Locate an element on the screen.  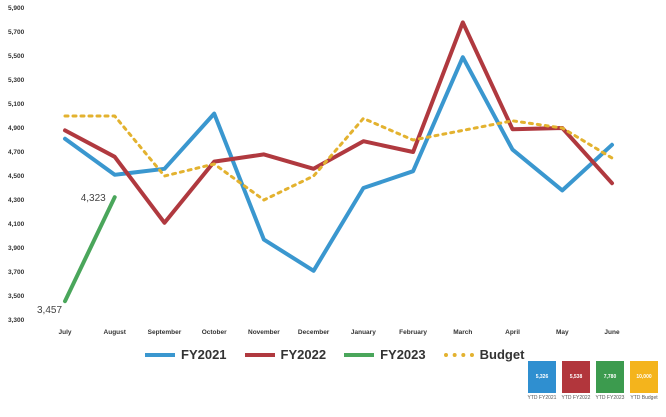
x-tick-label: June is located at coordinates (612, 332).